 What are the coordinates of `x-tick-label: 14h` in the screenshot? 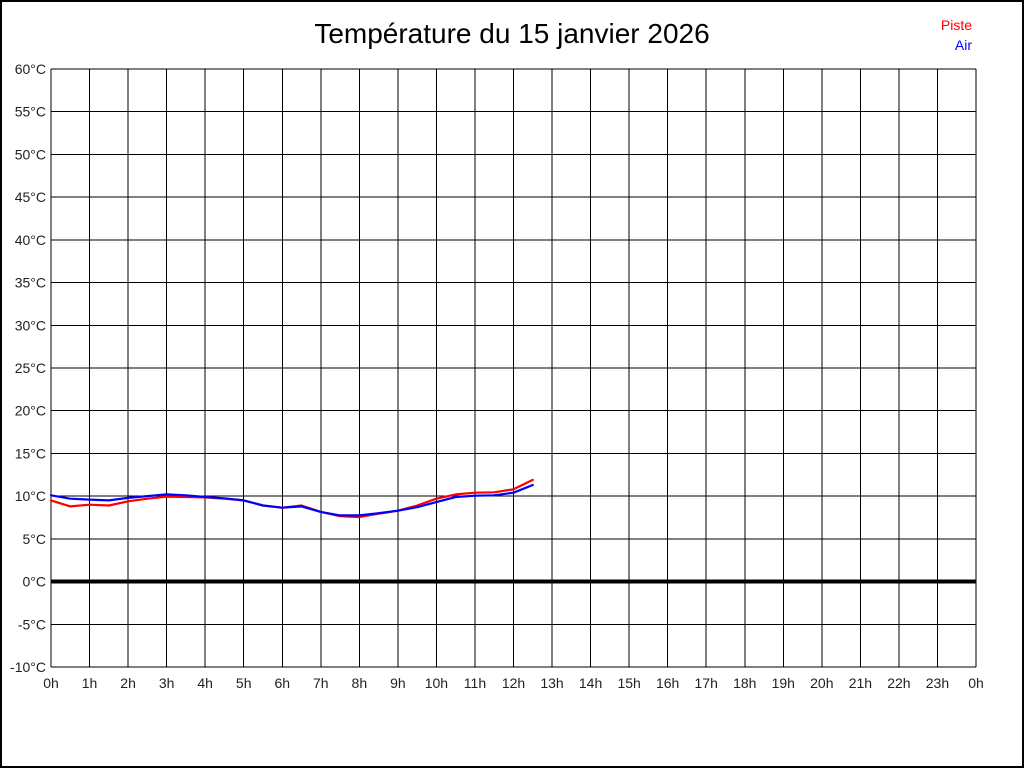 It's located at (590, 683).